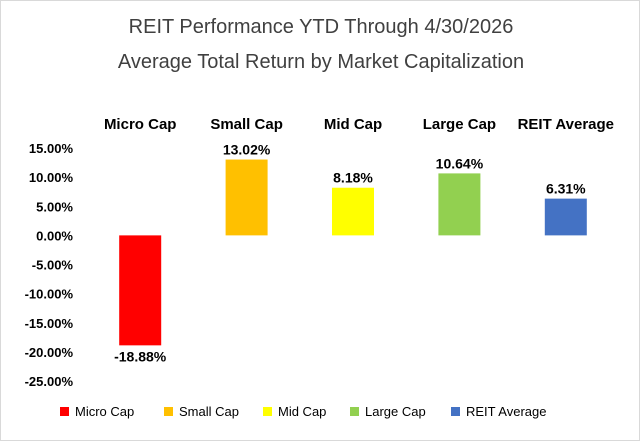 The width and height of the screenshot is (640, 441). I want to click on legend-label: Mid Cap, so click(302, 411).